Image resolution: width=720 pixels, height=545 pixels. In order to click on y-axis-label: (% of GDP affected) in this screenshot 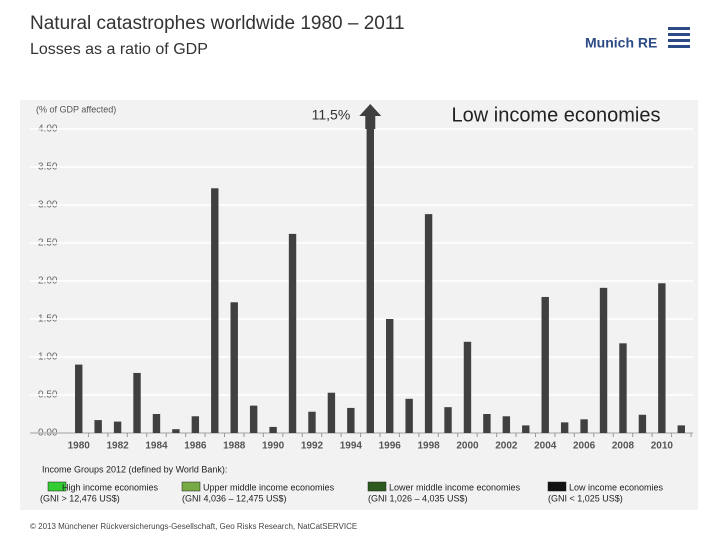, I will do `click(76, 109)`.